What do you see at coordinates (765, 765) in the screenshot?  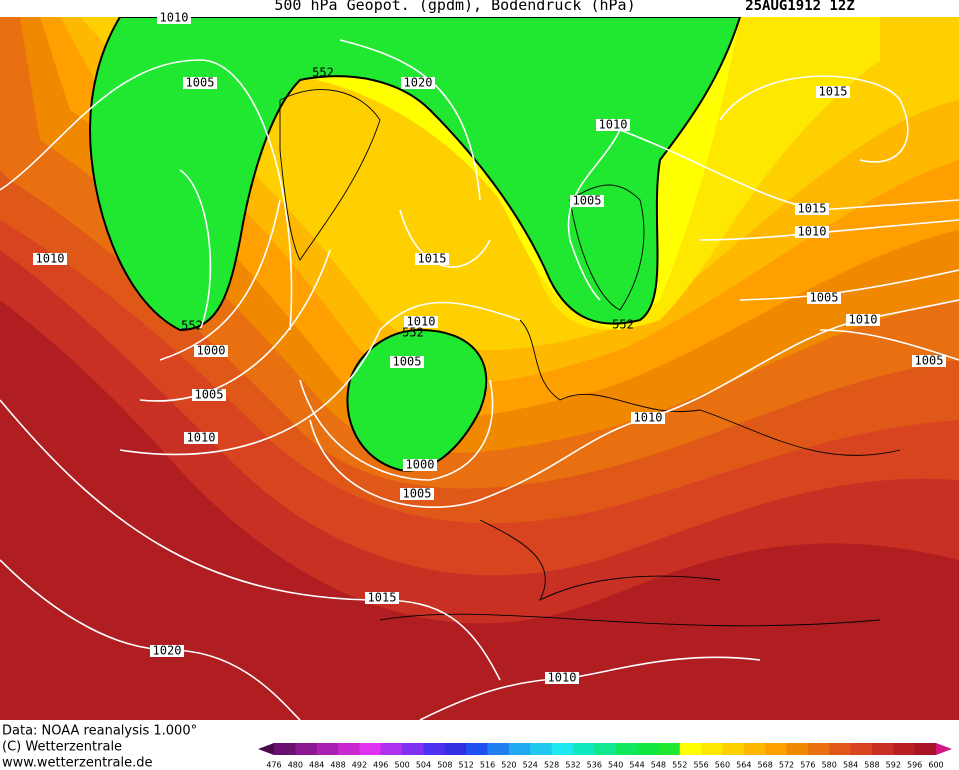 I see `colorbar-label: 568` at bounding box center [765, 765].